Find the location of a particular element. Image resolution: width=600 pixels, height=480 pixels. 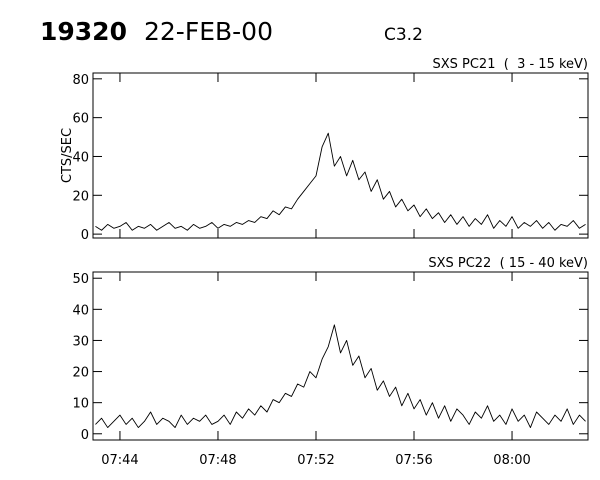

panel-title: SXS PC22 ( 15 - 40 keV) is located at coordinates (508, 263).